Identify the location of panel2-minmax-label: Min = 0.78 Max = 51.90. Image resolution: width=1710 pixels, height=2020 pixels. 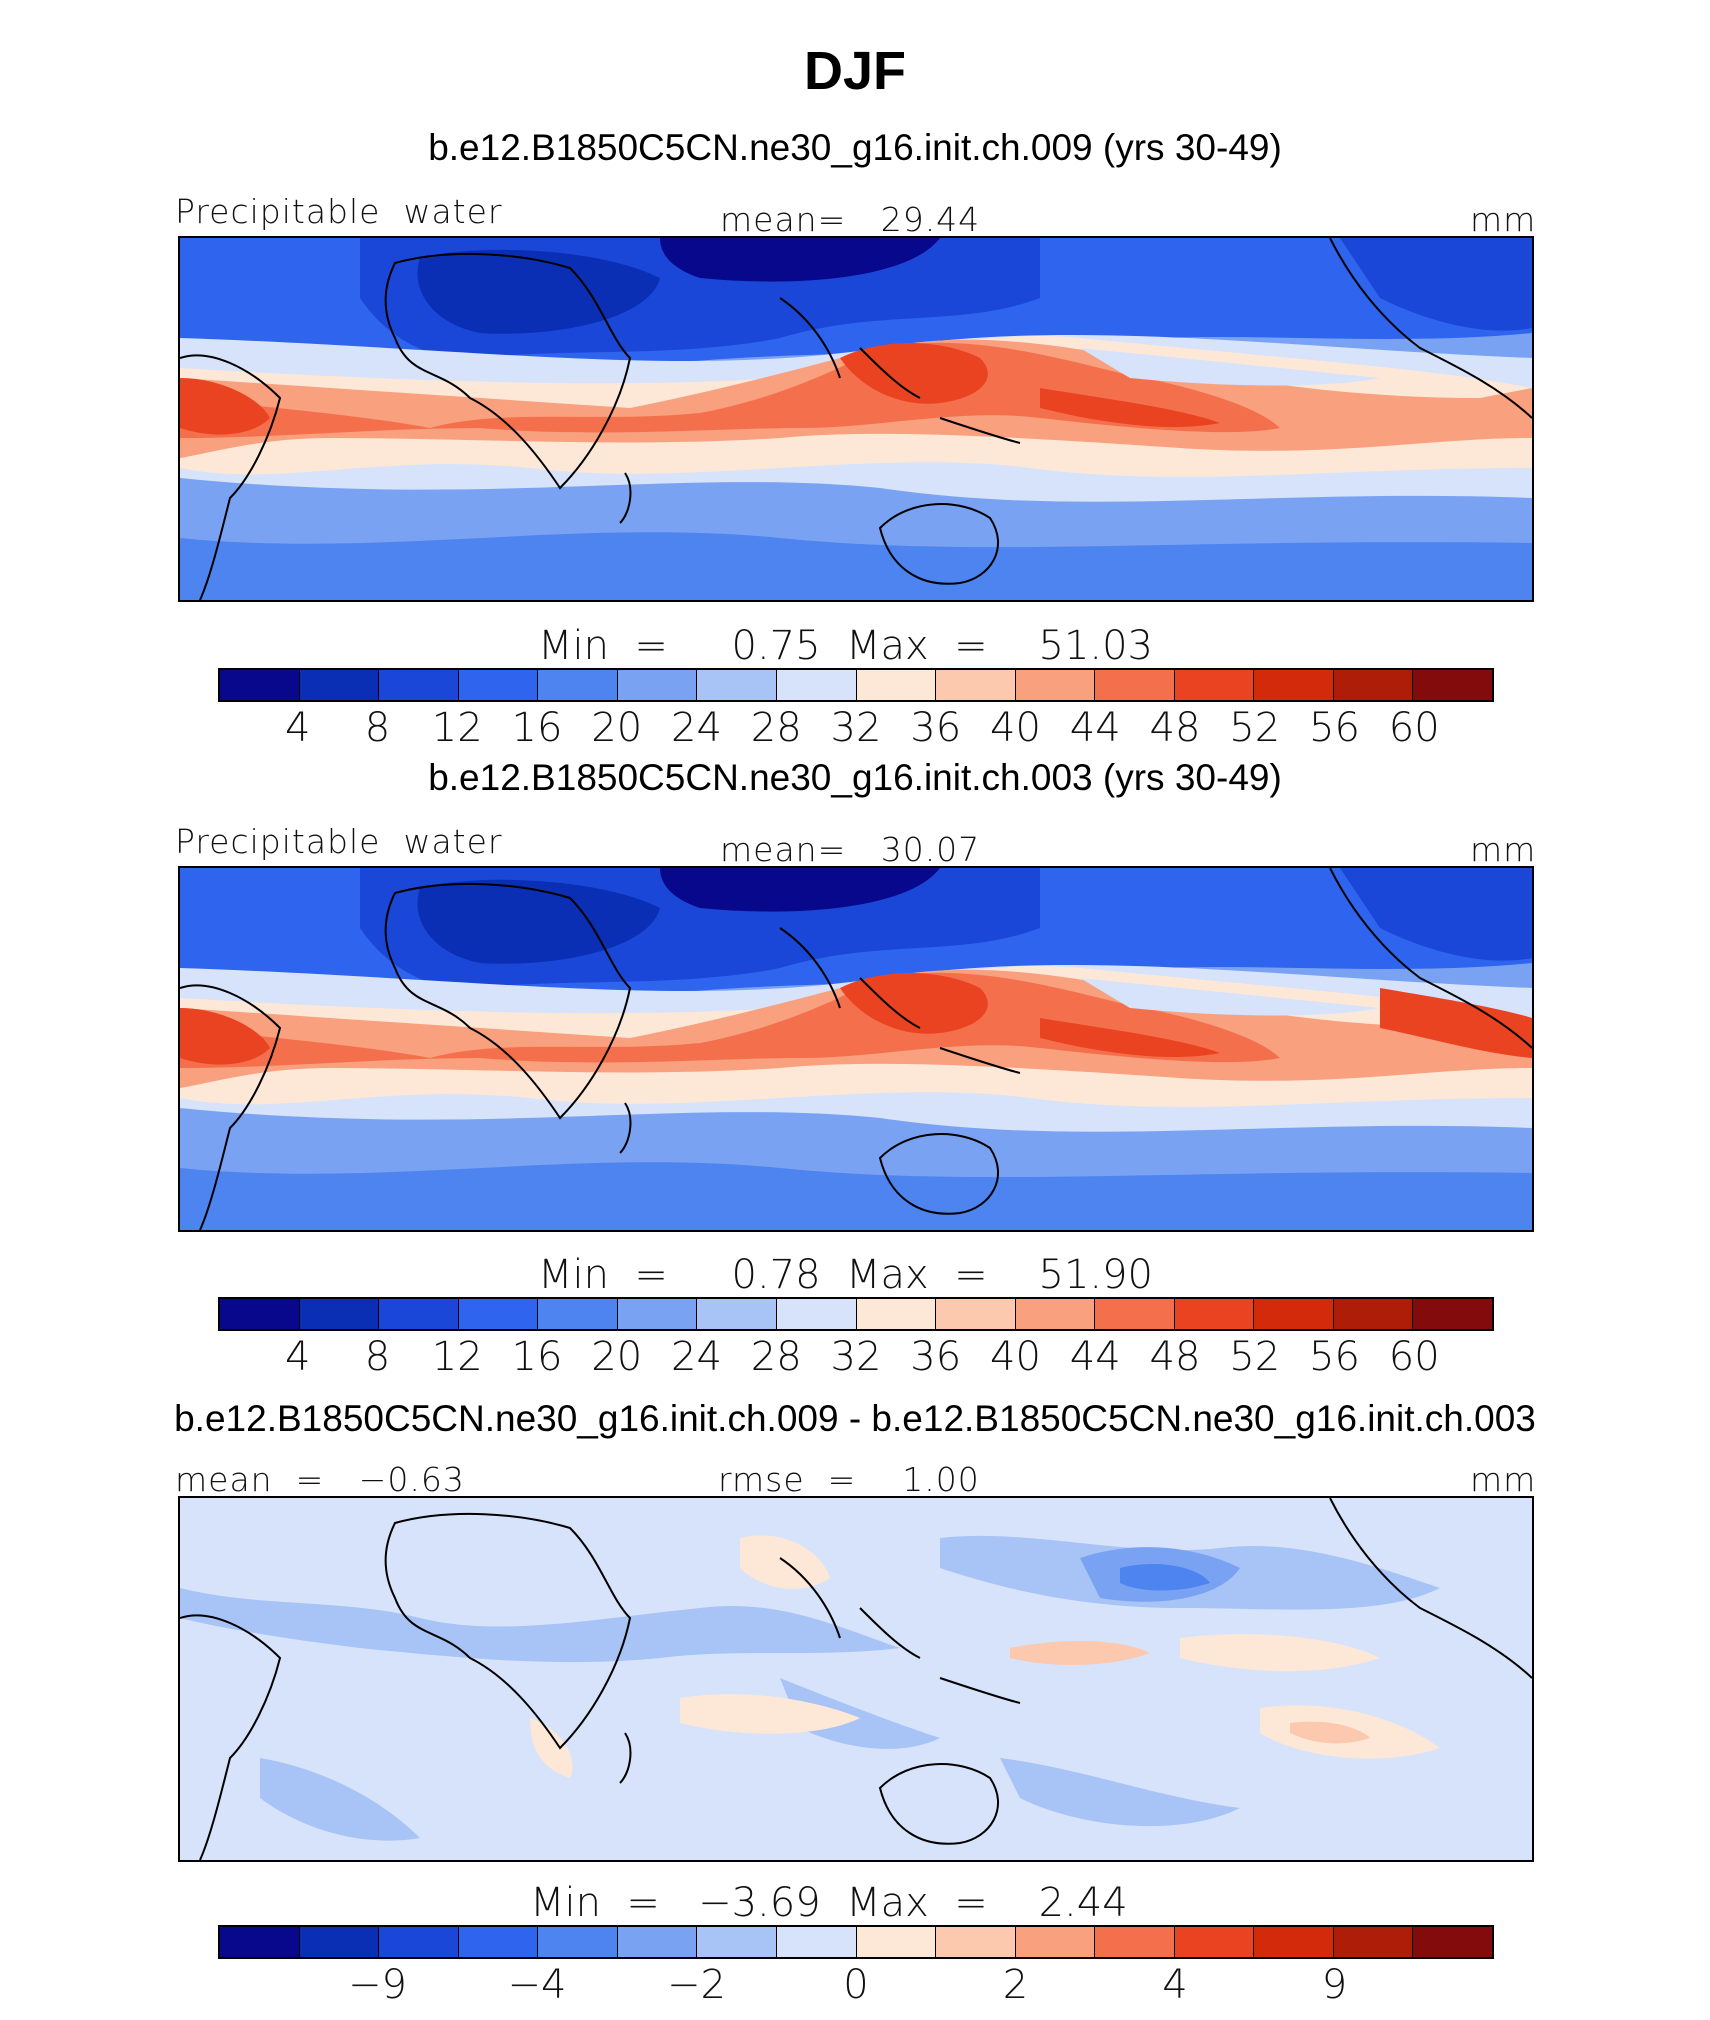
(845, 1275).